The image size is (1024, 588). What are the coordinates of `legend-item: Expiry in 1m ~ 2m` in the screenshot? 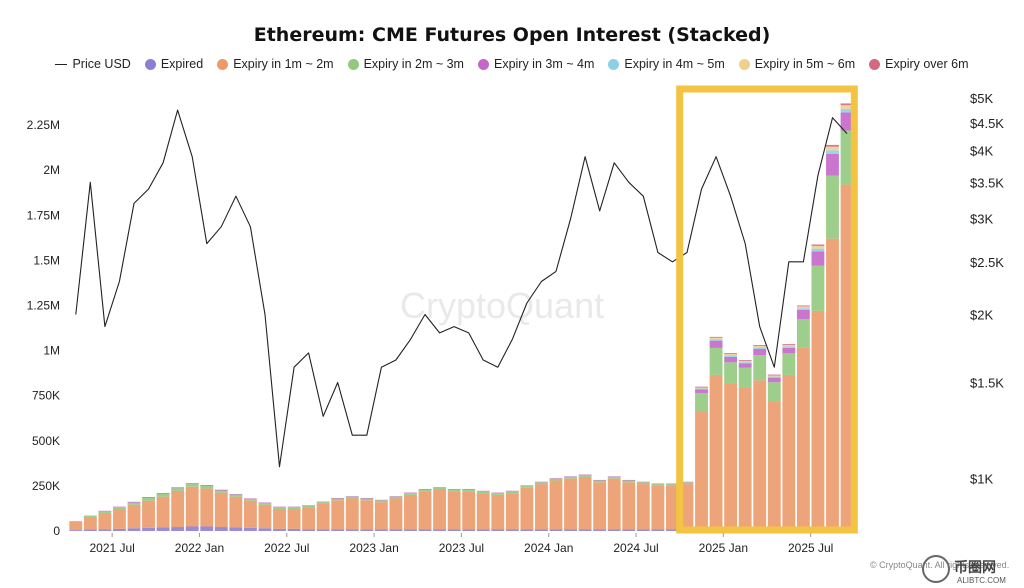 It's located at (275, 64).